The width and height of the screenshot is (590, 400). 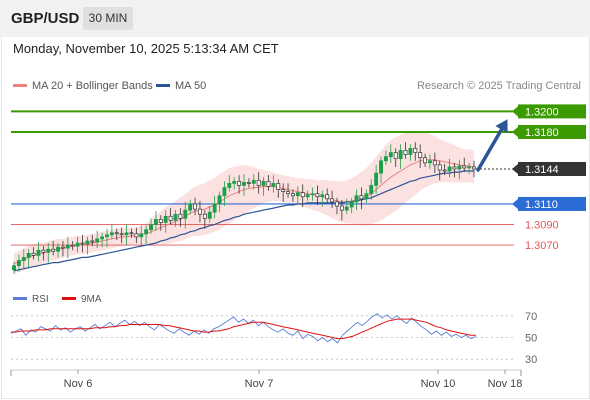 What do you see at coordinates (108, 18) in the screenshot?
I see `timeframe-badge: 30 MIN` at bounding box center [108, 18].